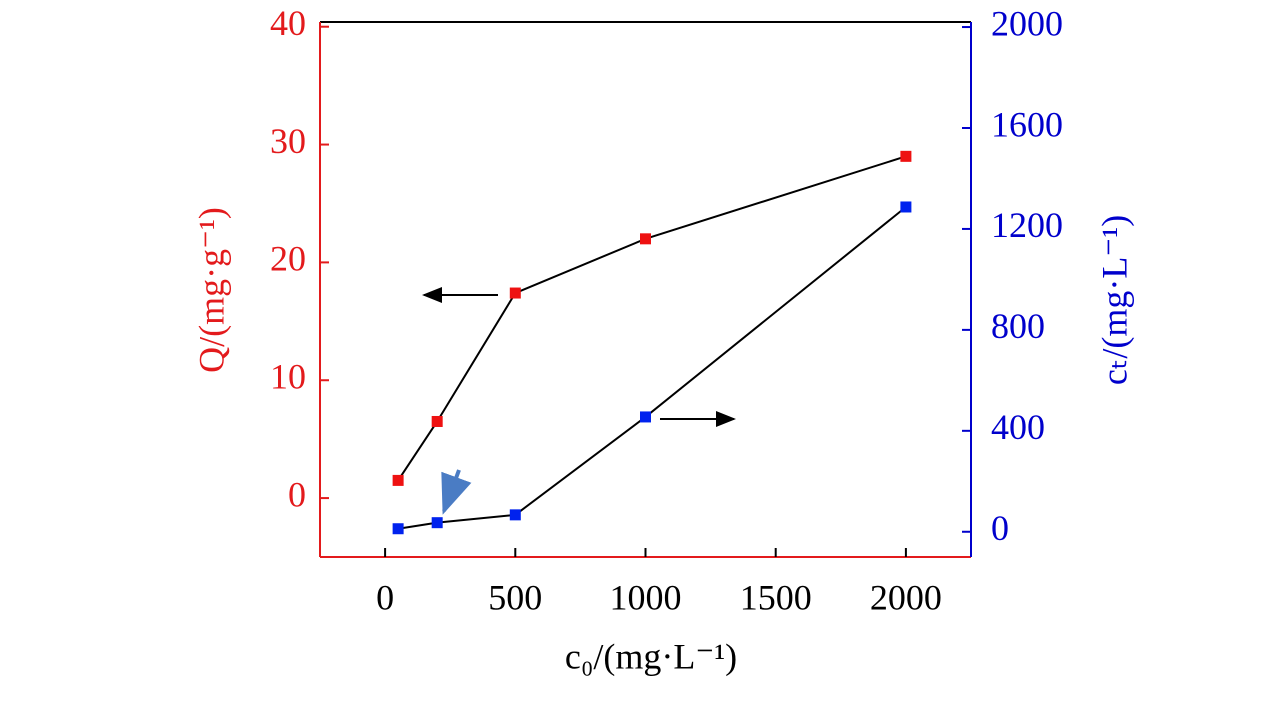  I want to click on y-tick-label: 0, so click(297, 494).